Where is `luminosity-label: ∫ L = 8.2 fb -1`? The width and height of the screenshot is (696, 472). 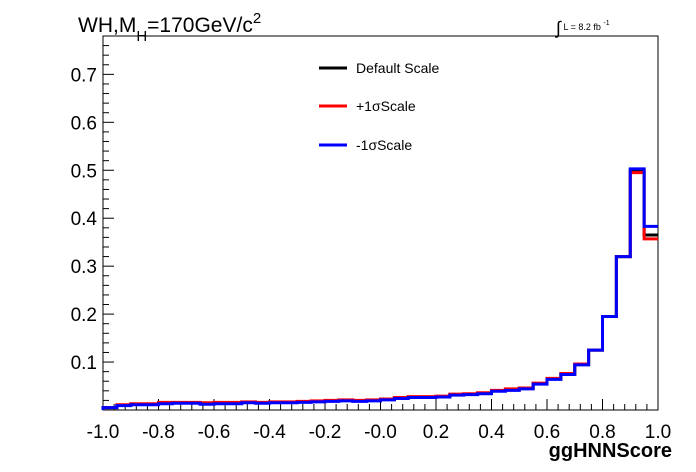
luminosity-label: ∫ L = 8.2 fb -1 is located at coordinates (583, 26).